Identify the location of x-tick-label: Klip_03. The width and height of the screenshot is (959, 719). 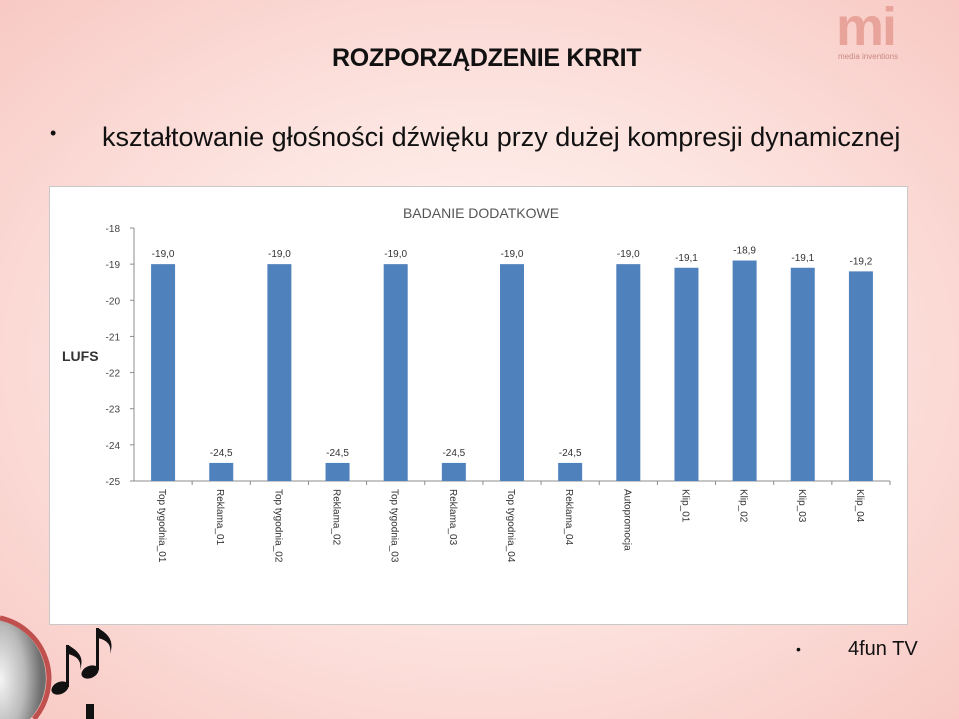
(801, 506).